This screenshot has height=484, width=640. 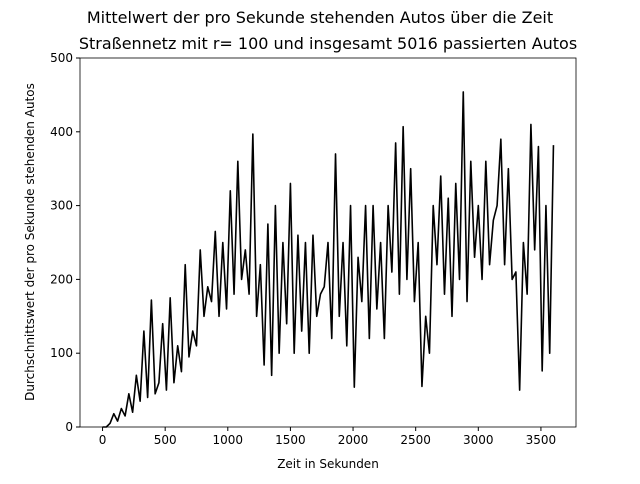 What do you see at coordinates (61, 353) in the screenshot?
I see `y-tick-label: 100` at bounding box center [61, 353].